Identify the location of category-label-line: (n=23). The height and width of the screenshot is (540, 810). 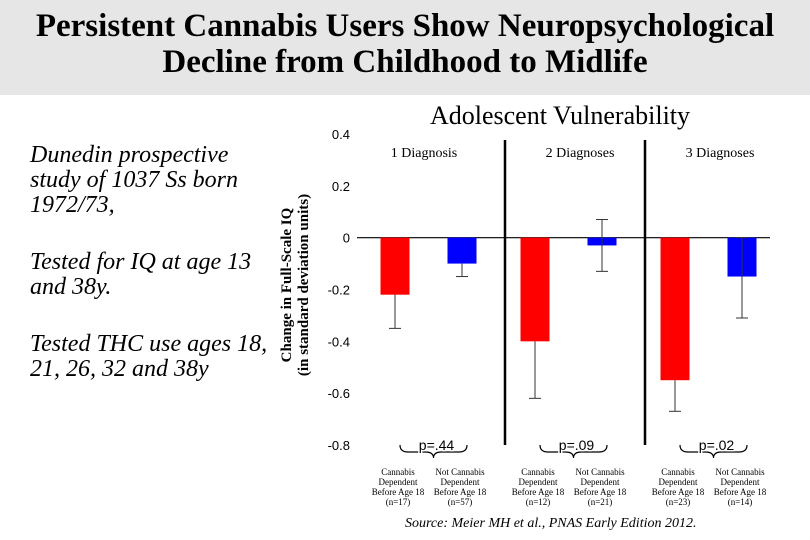
(678, 502).